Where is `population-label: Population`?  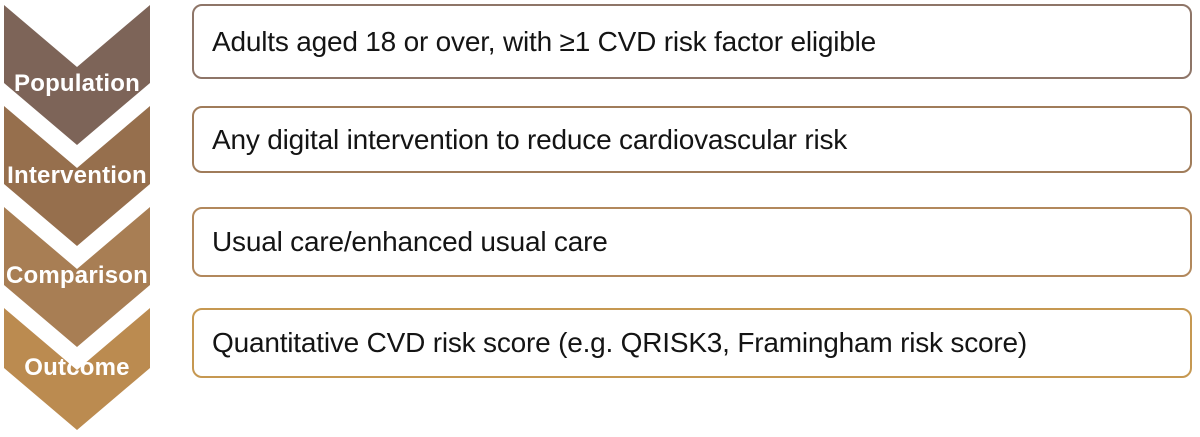 population-label: Population is located at coordinates (77, 83).